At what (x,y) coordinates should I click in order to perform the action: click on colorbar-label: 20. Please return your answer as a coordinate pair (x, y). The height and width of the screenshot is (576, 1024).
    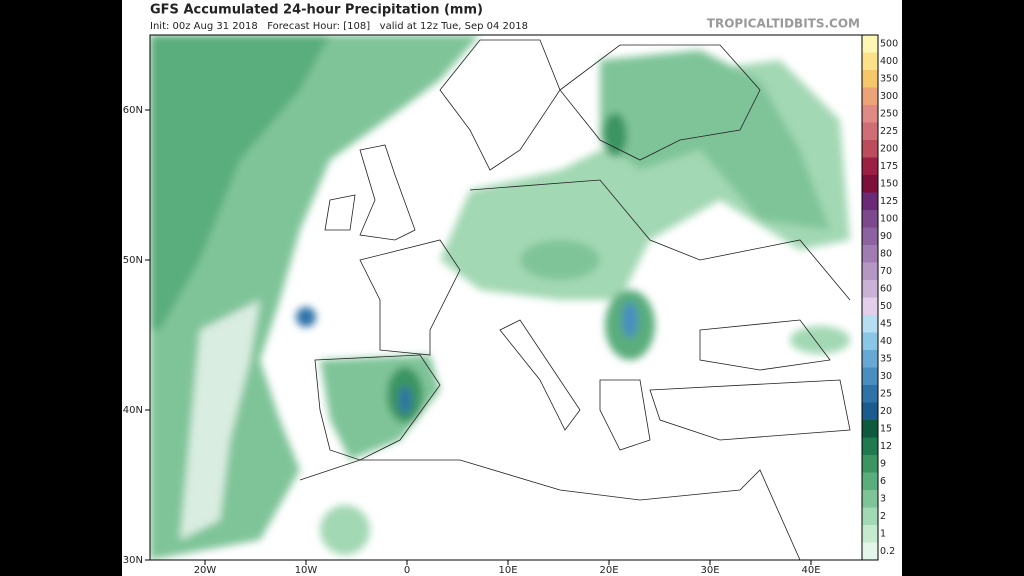
    Looking at the image, I should click on (886, 411).